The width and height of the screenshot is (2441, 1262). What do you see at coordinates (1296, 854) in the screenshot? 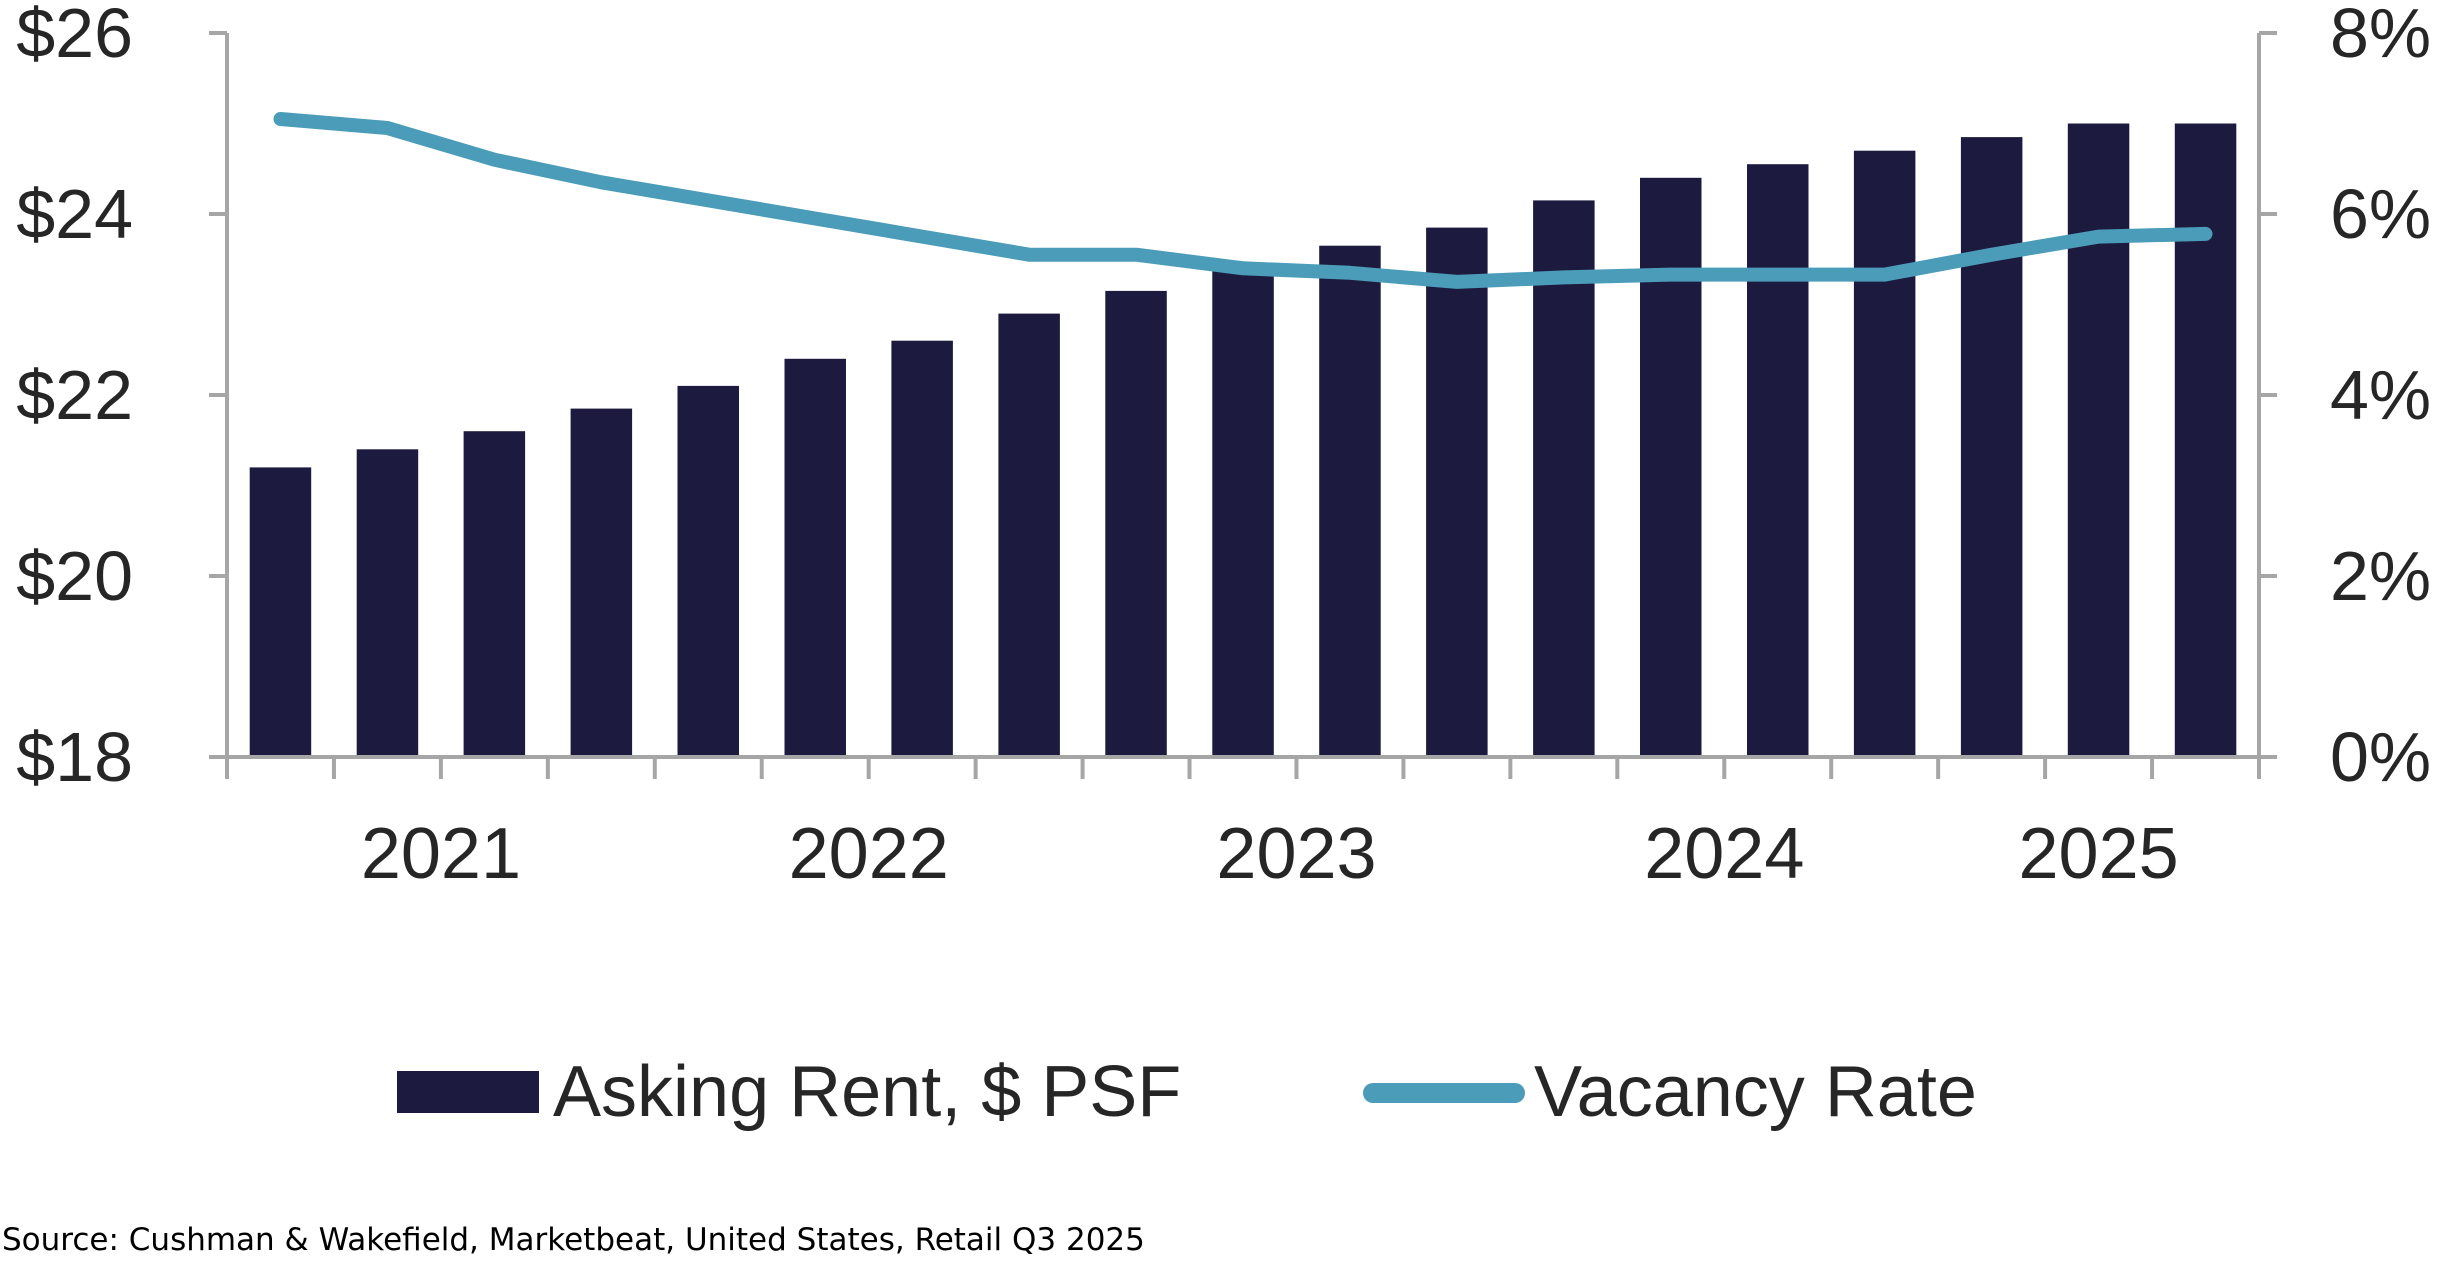
I see `x-tick-label: 2023` at bounding box center [1296, 854].